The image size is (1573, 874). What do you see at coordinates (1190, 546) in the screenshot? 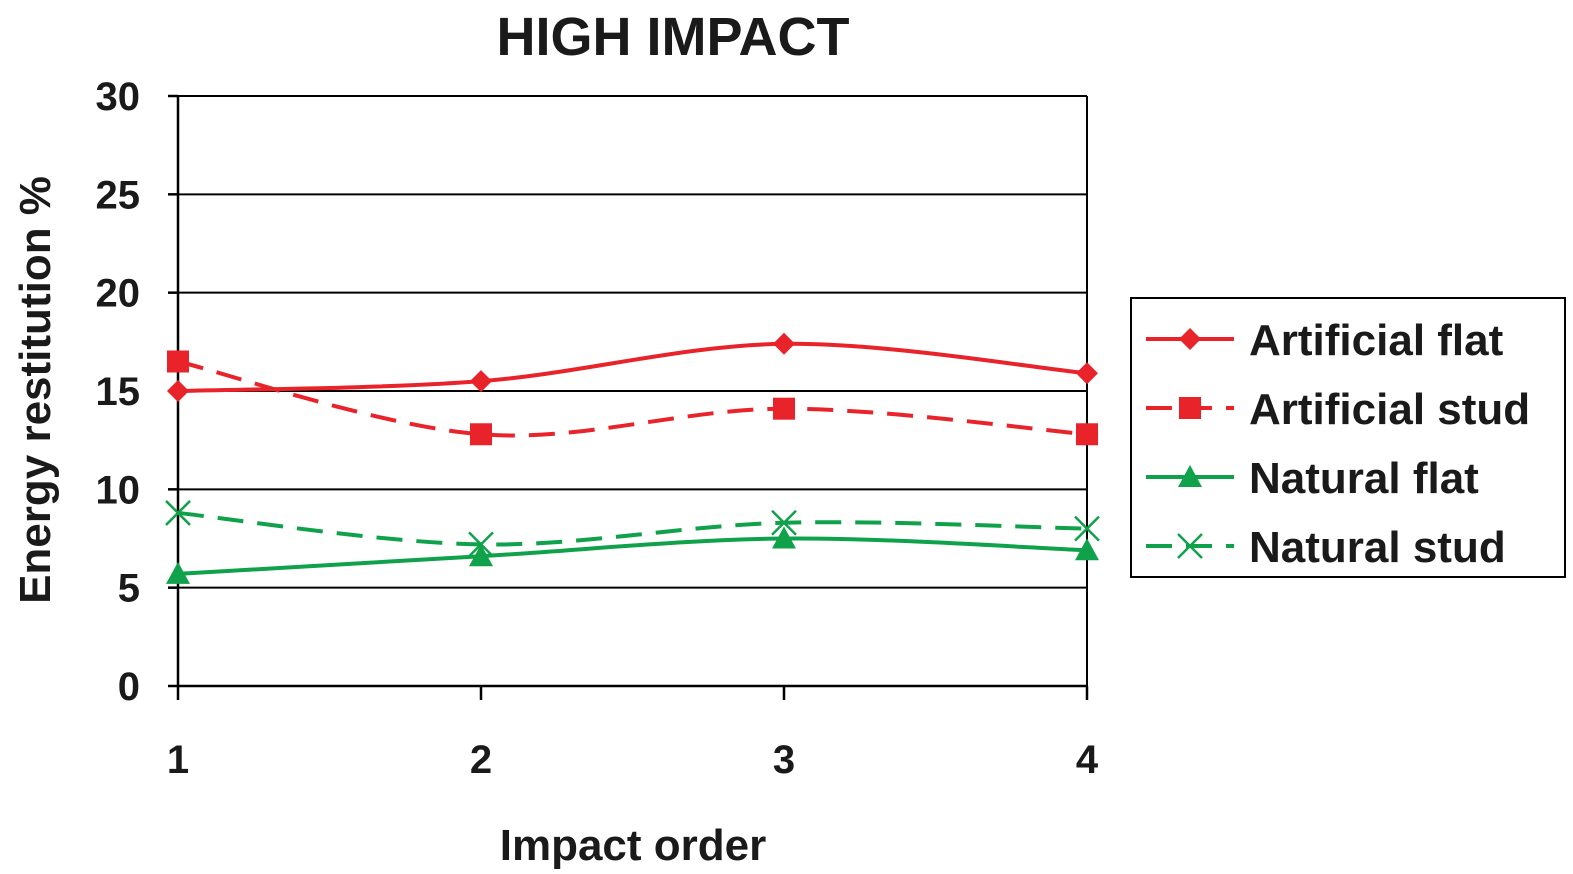
I see `legend-marker-natural-stud` at bounding box center [1190, 546].